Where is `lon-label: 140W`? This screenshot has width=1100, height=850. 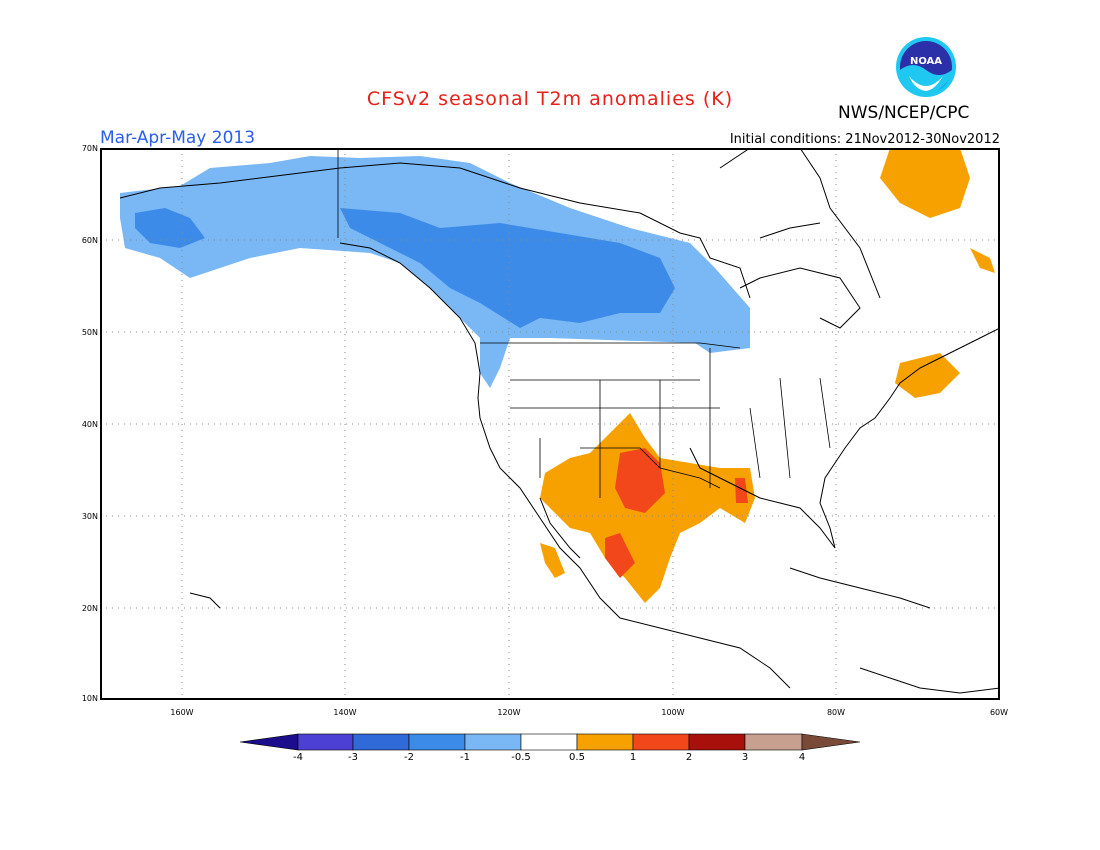 lon-label: 140W is located at coordinates (345, 712).